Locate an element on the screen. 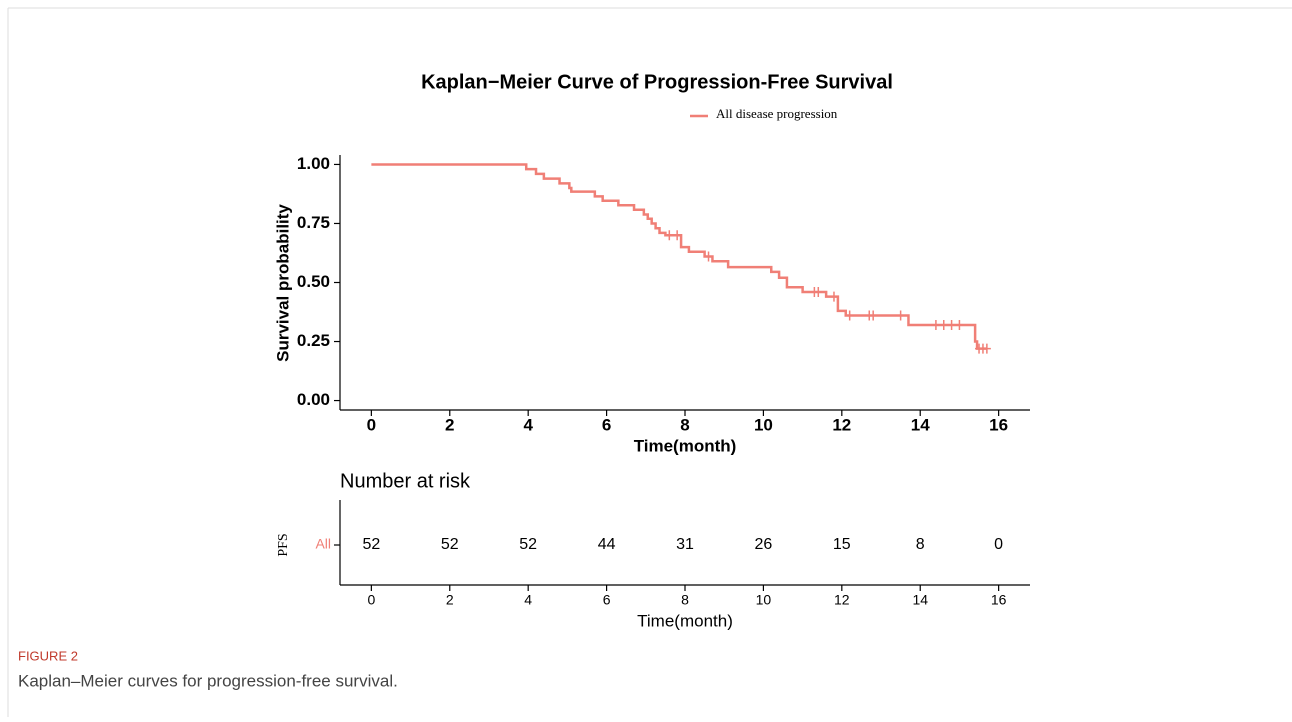 The height and width of the screenshot is (722, 1292). x-tick-label: 2 is located at coordinates (449, 424).